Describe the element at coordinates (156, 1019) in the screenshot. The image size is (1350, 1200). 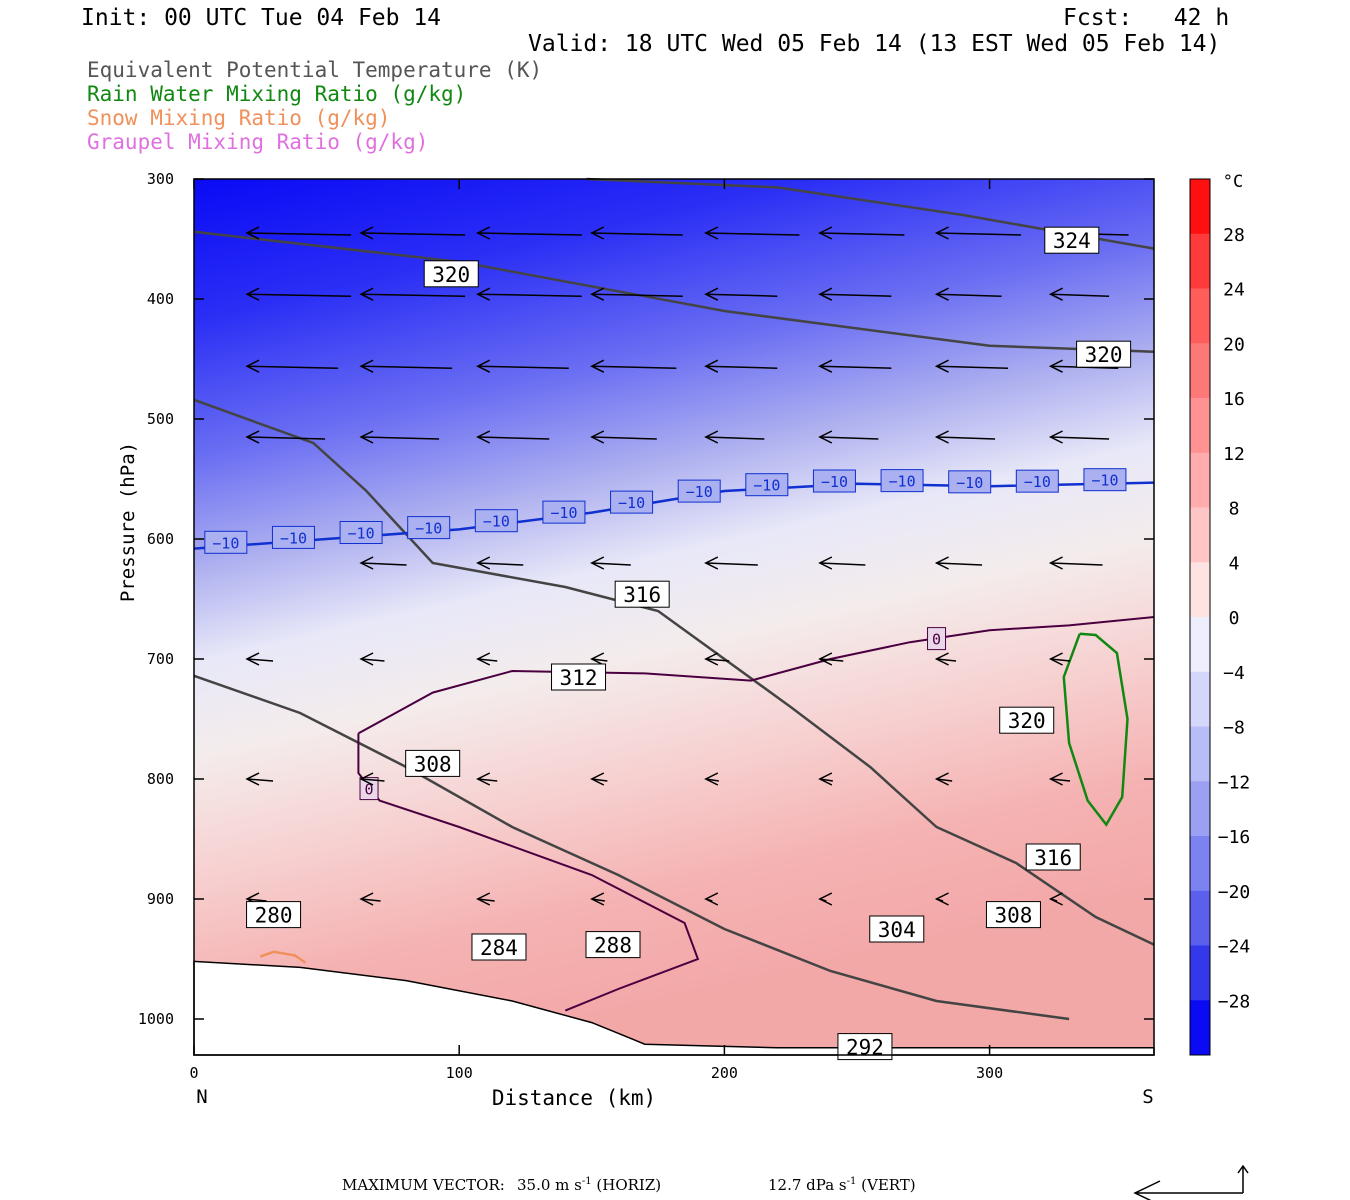
I see `y-tick-label: 1000` at that location.